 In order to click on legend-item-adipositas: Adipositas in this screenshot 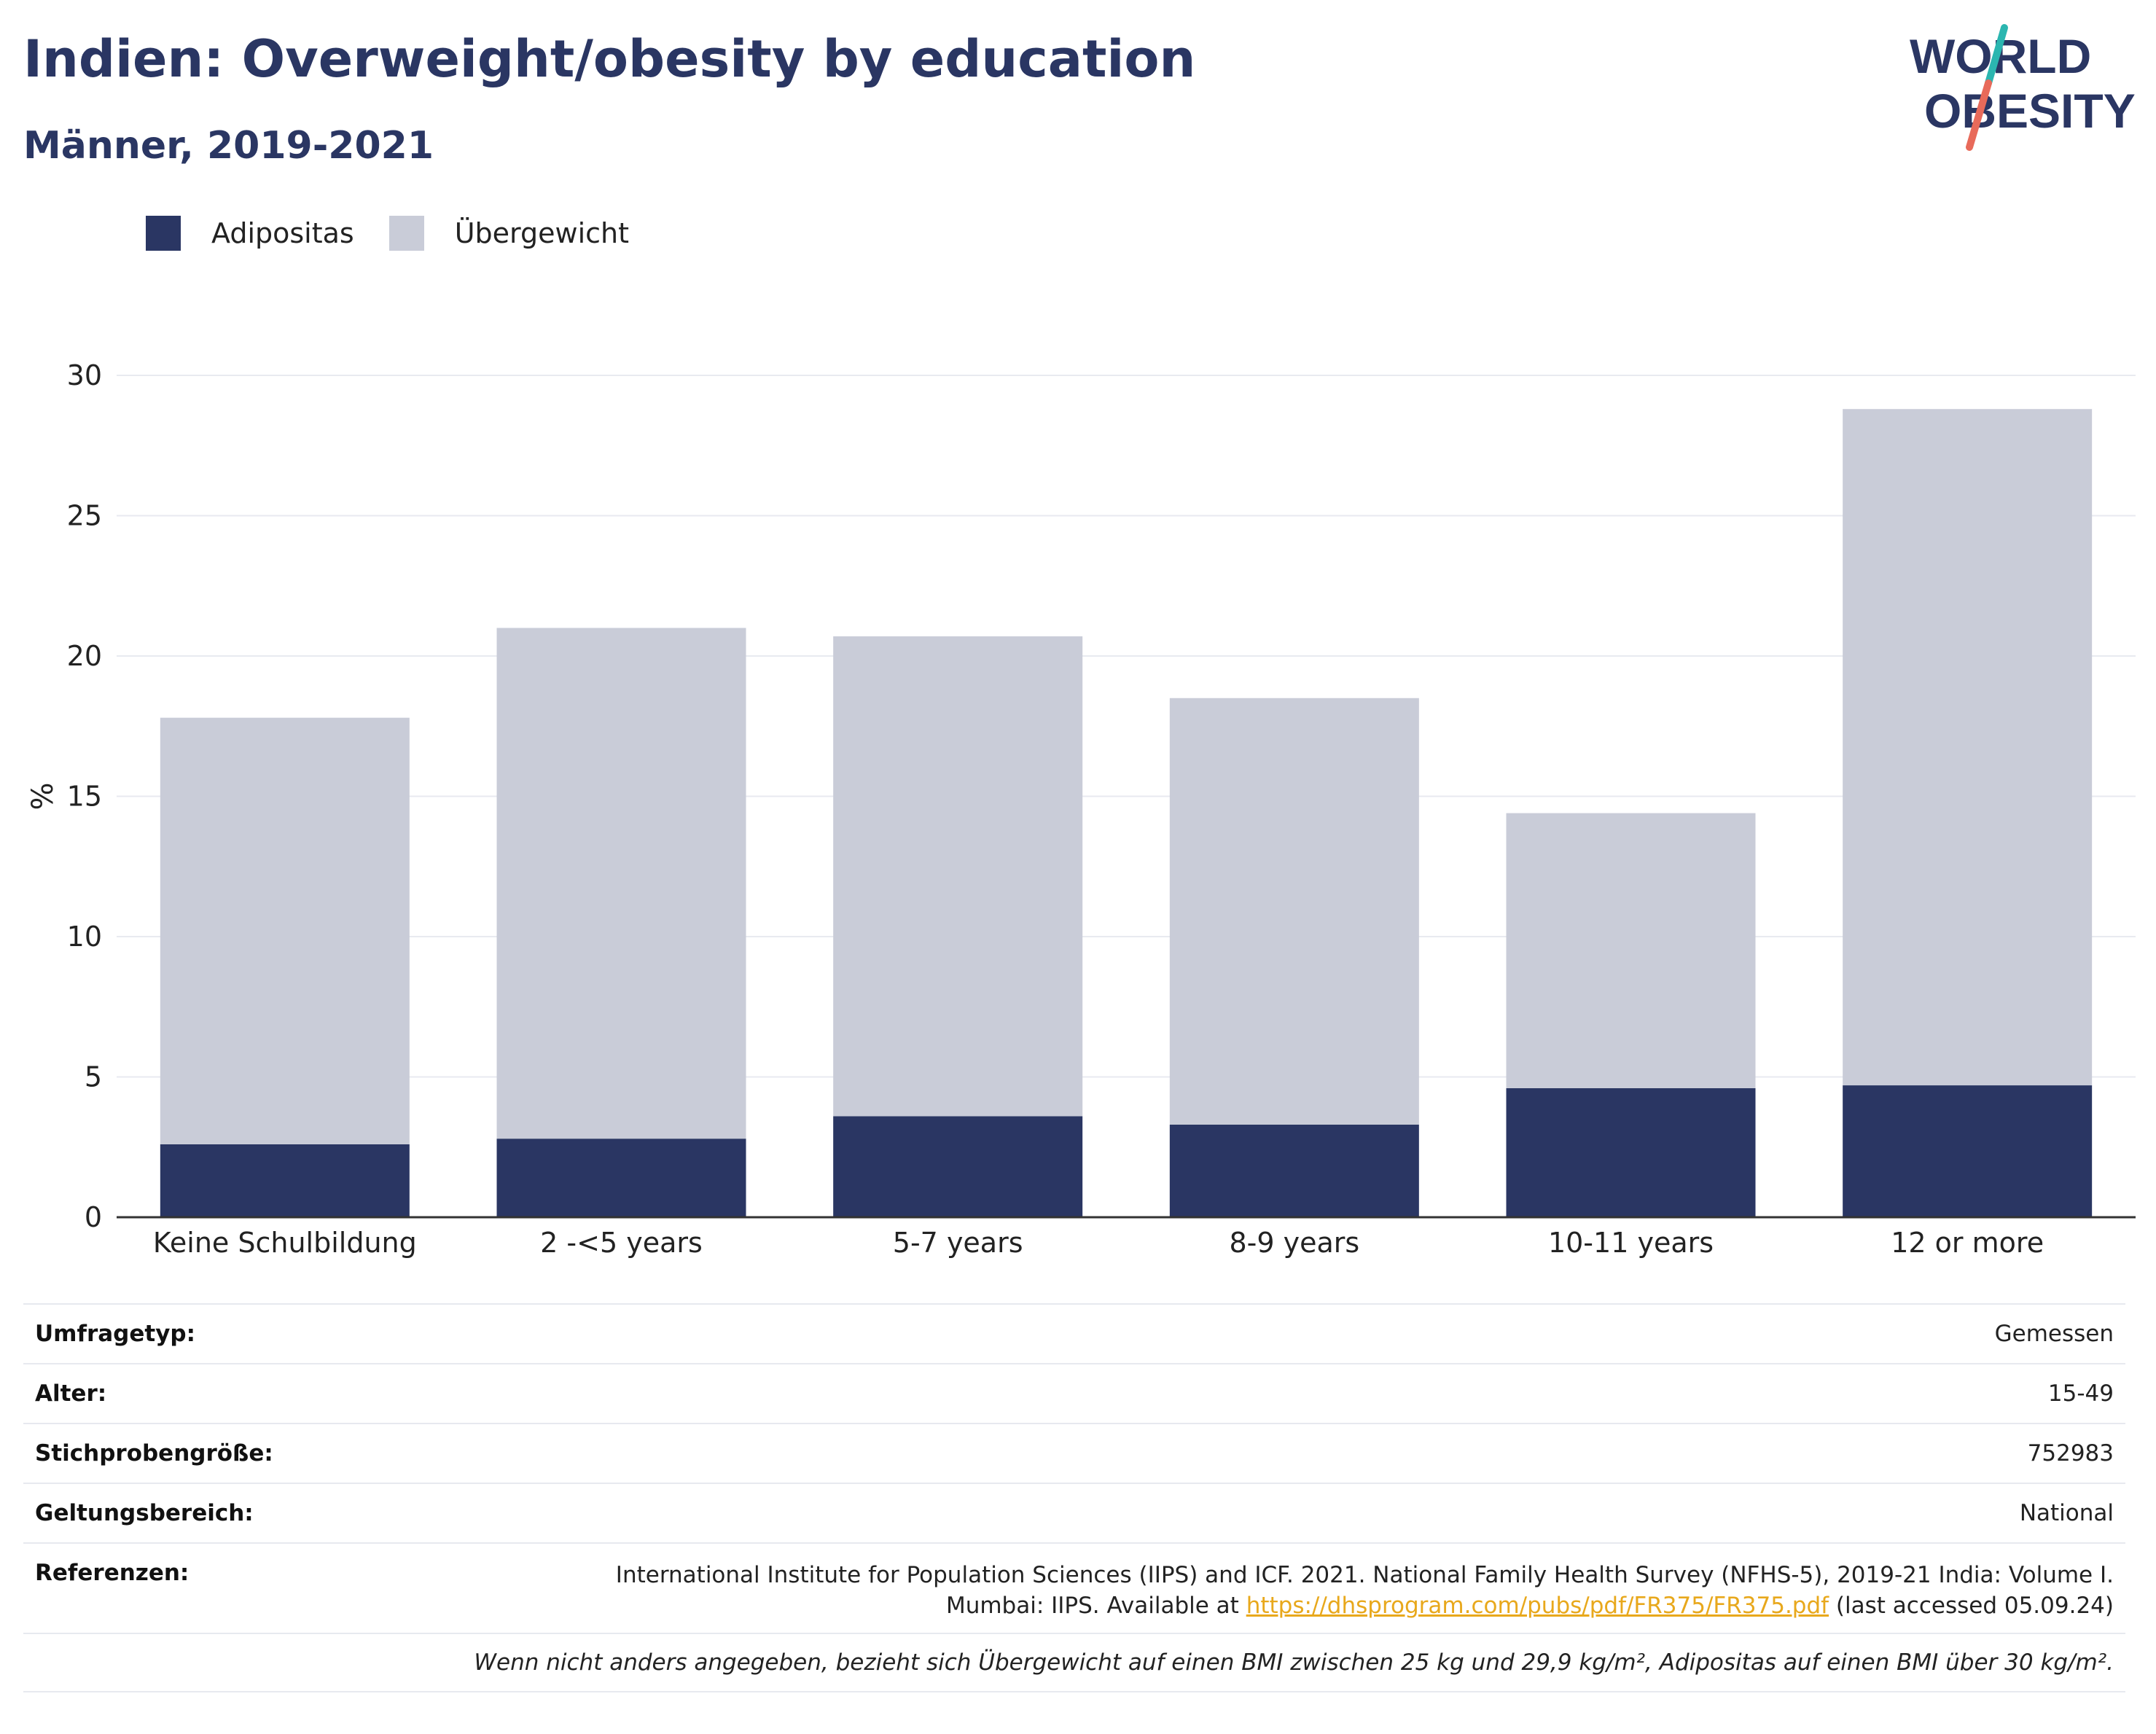, I will do `click(250, 234)`.